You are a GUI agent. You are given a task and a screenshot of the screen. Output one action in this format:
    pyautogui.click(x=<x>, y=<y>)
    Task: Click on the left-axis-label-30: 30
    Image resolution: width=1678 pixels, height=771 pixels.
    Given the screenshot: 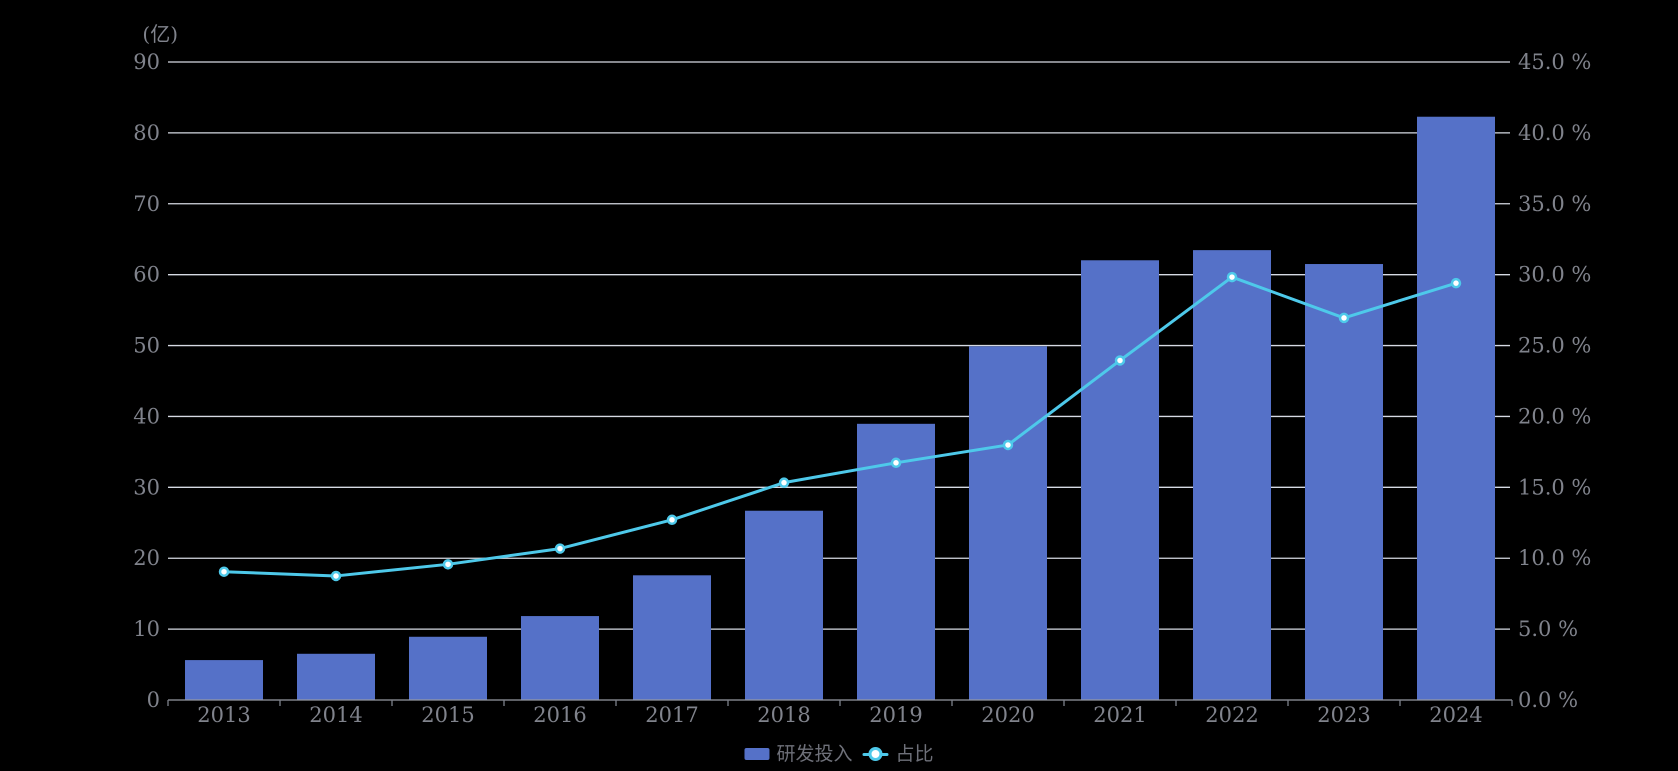 What is the action you would take?
    pyautogui.click(x=146, y=487)
    